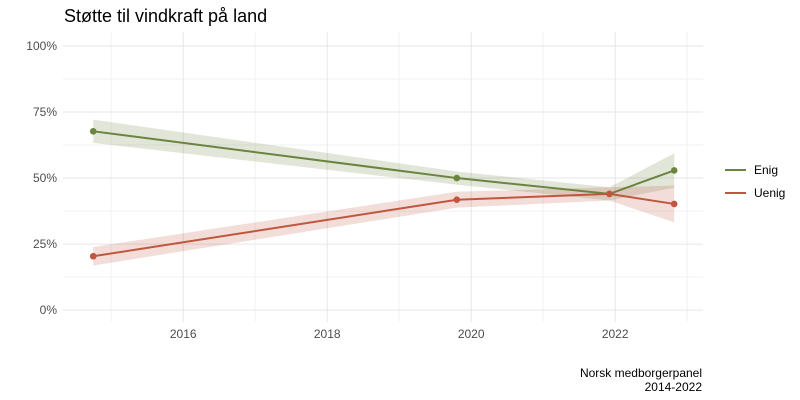 The height and width of the screenshot is (400, 800). What do you see at coordinates (49, 310) in the screenshot?
I see `y-tick-label: 0%` at bounding box center [49, 310].